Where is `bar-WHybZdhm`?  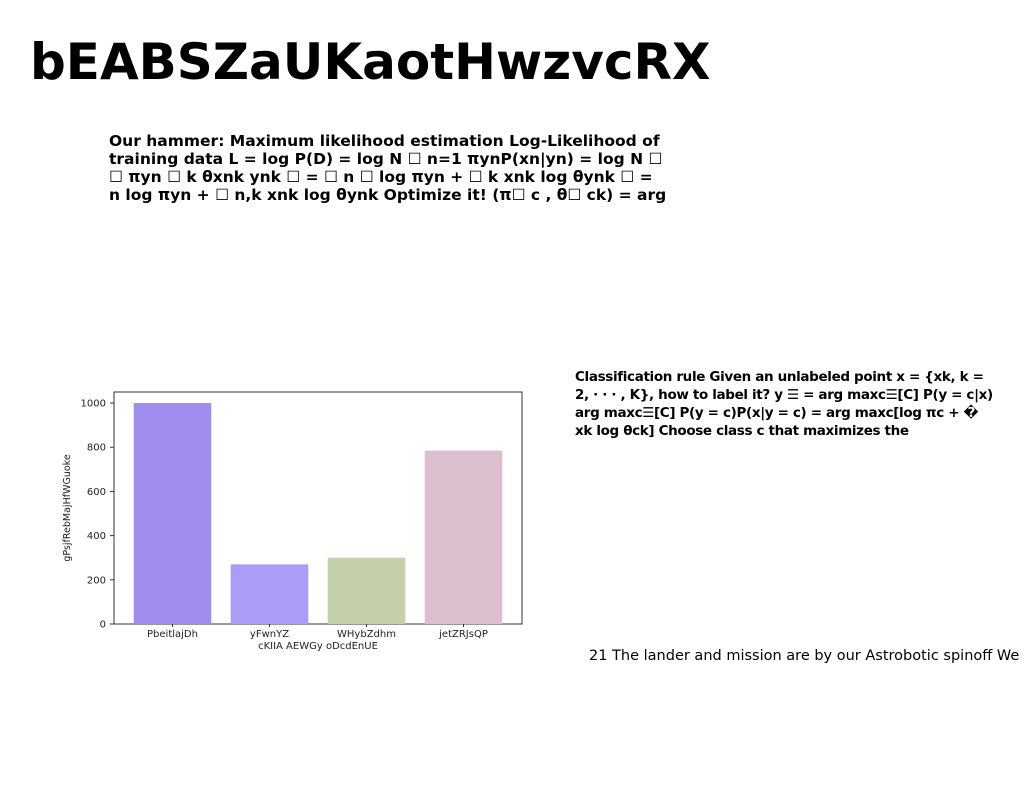 bar-WHybZdhm is located at coordinates (366, 590).